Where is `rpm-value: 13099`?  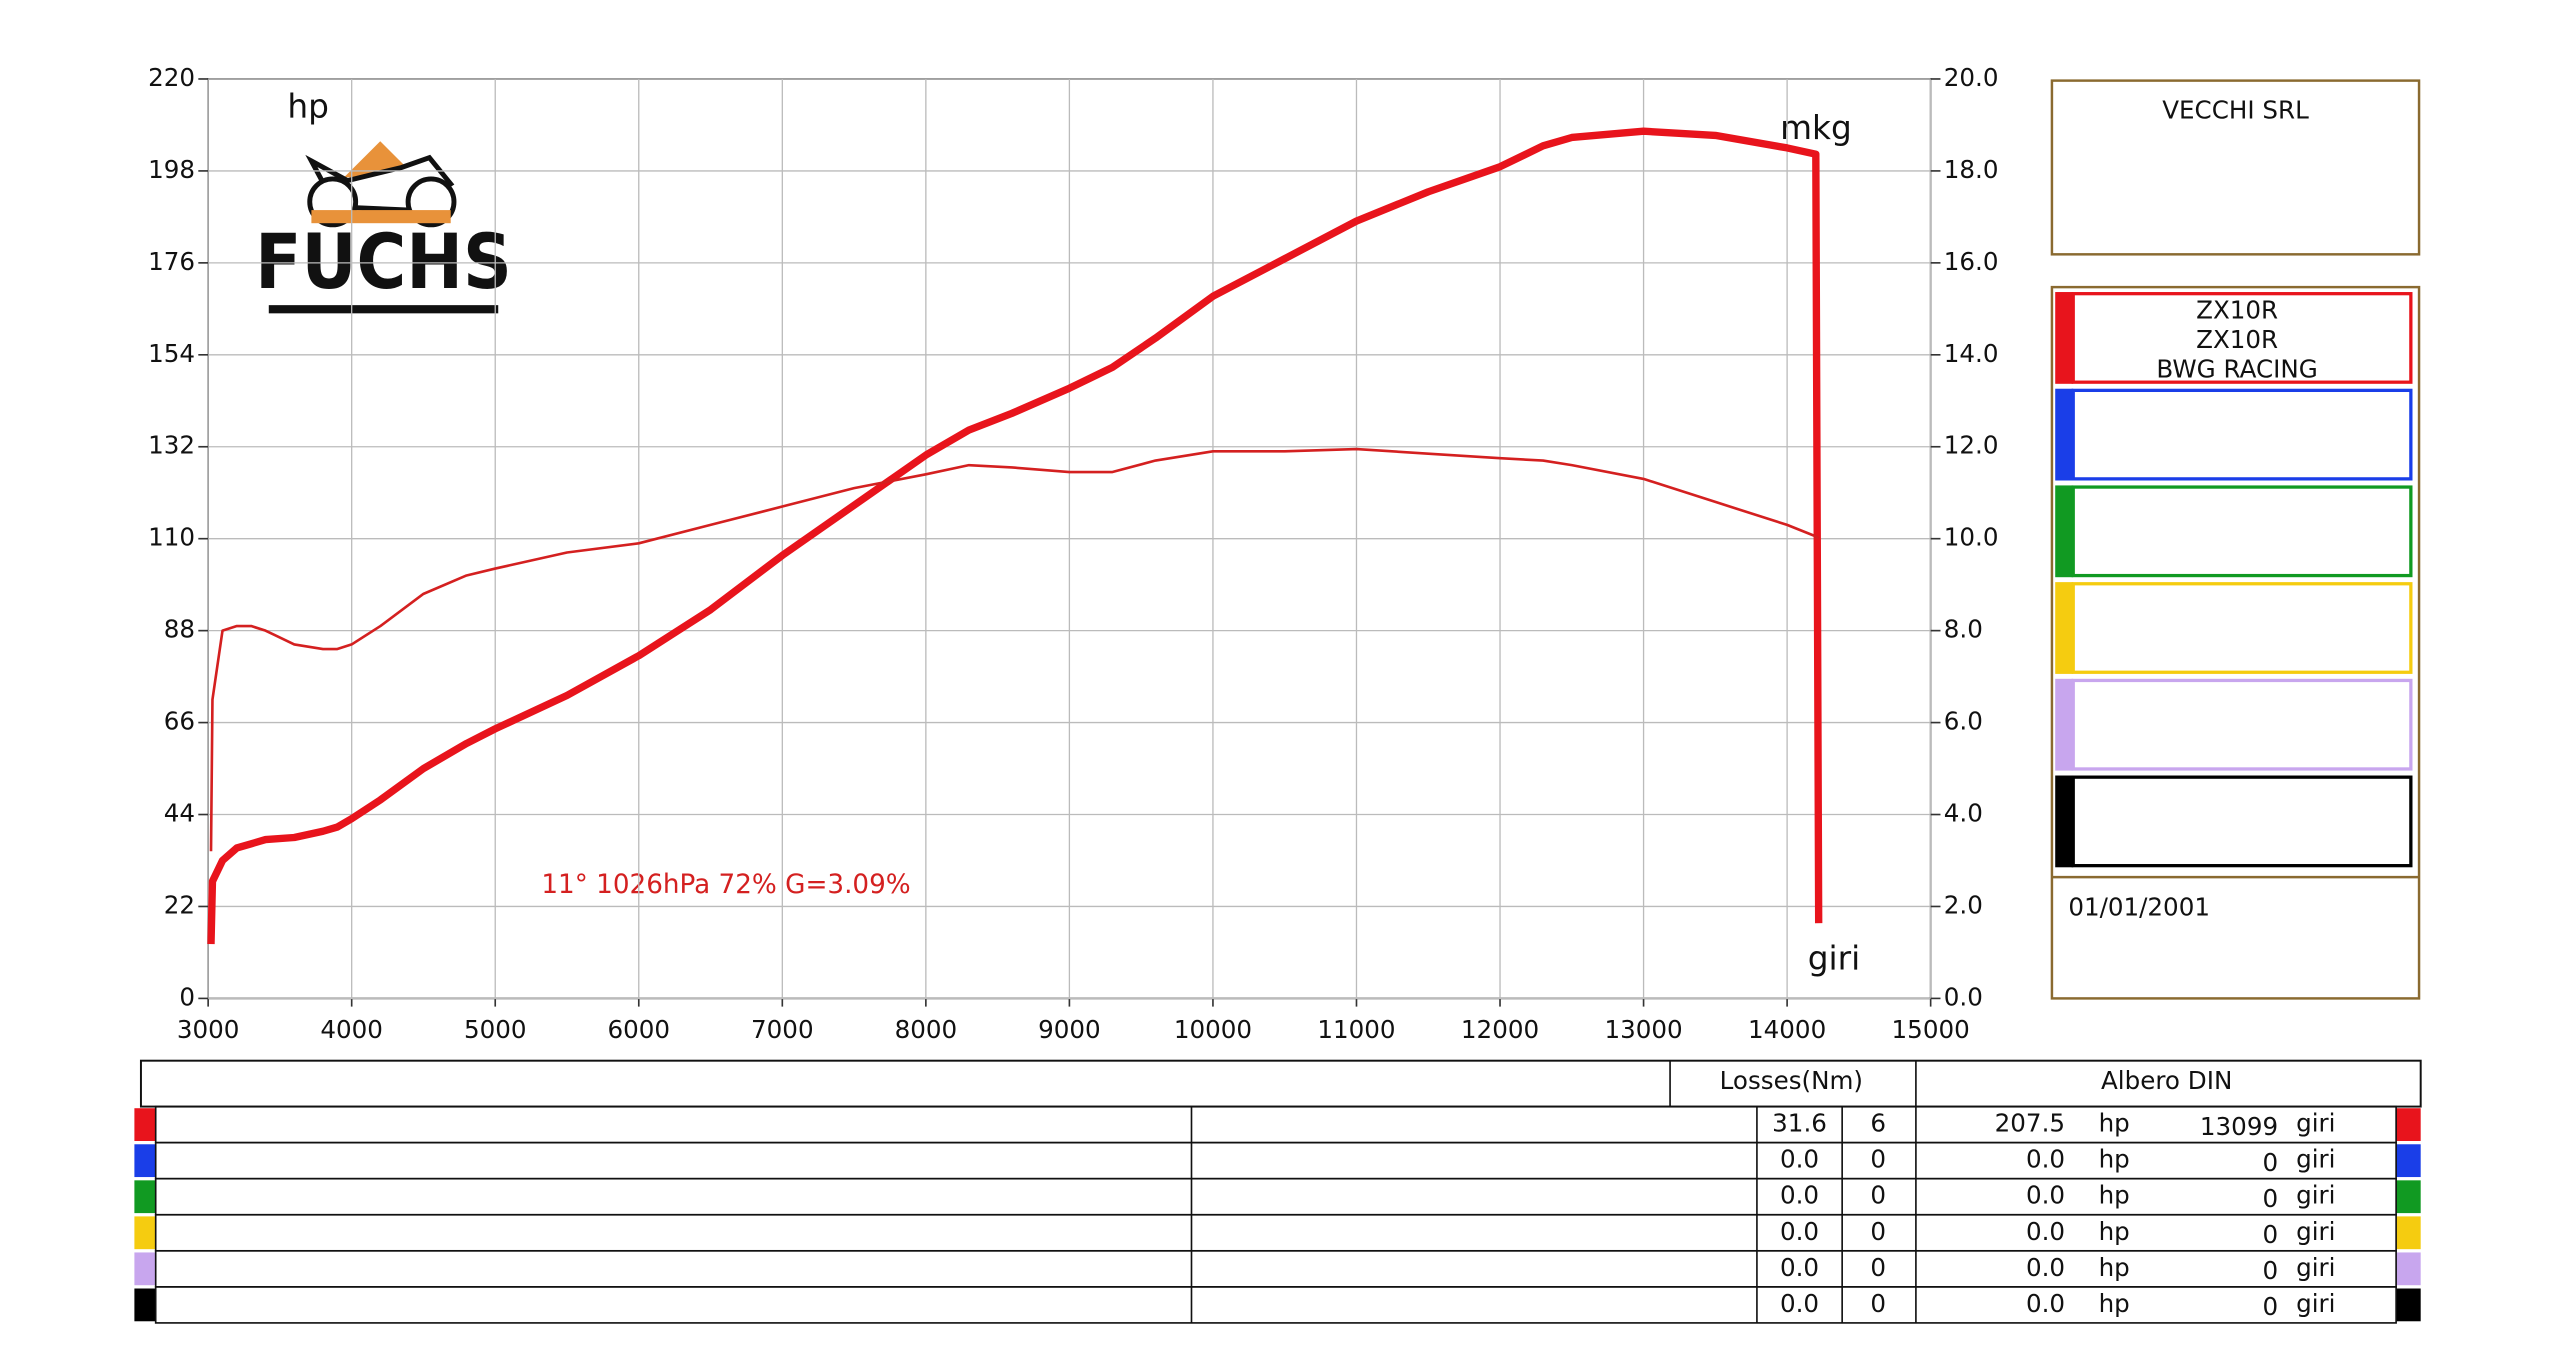 rpm-value: 13099 is located at coordinates (2239, 1126).